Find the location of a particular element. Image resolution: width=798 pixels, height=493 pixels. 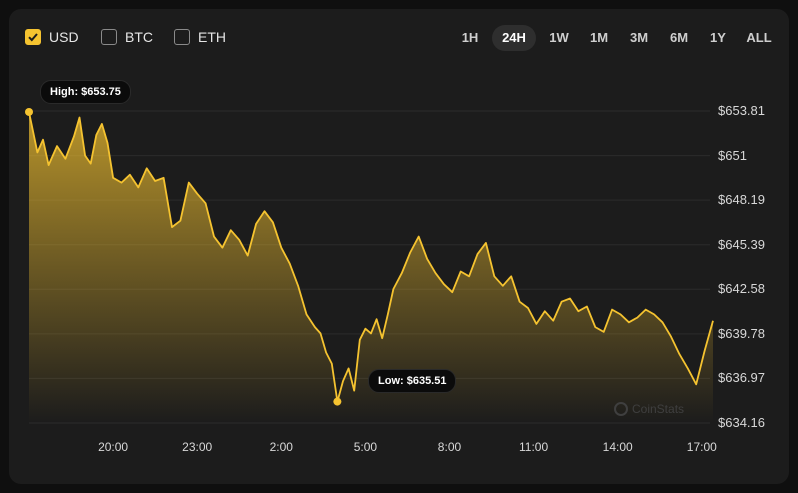

range-button-1m: 1M is located at coordinates (599, 37).